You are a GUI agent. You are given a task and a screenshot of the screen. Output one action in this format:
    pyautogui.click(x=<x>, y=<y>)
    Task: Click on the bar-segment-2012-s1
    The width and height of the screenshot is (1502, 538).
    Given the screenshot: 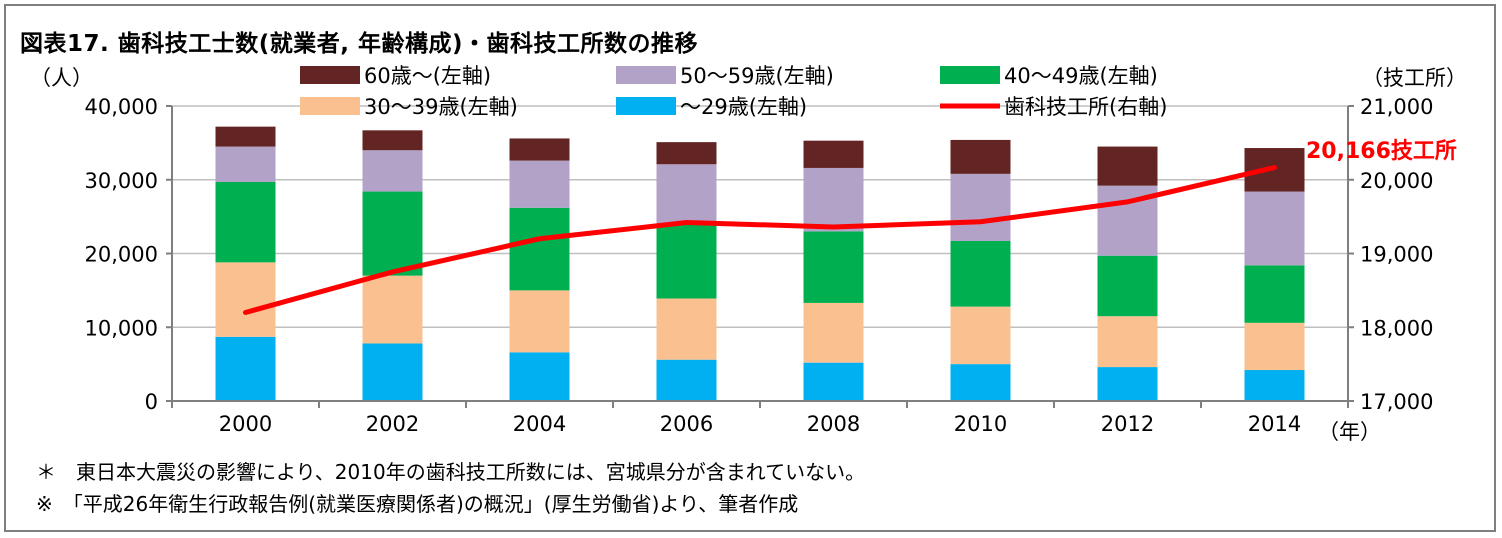 What is the action you would take?
    pyautogui.click(x=1127, y=342)
    